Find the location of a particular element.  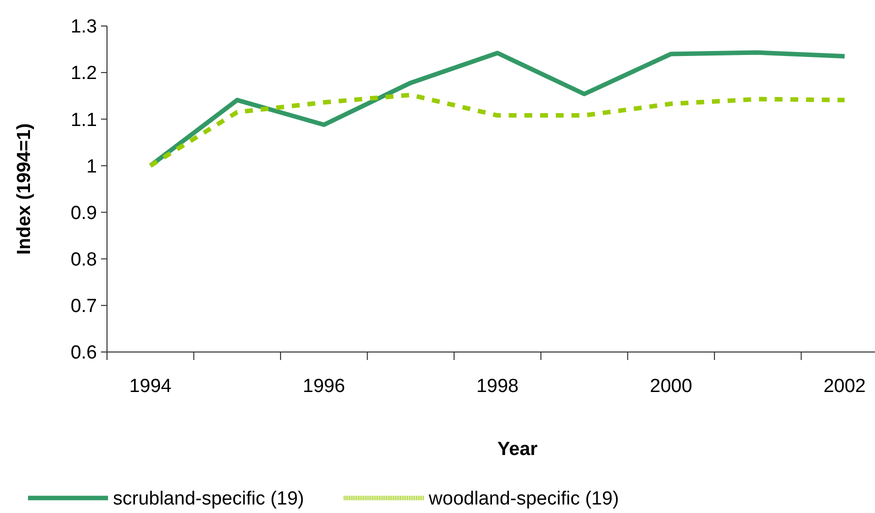

legend-label: scrubland-specific (19) is located at coordinates (208, 499).